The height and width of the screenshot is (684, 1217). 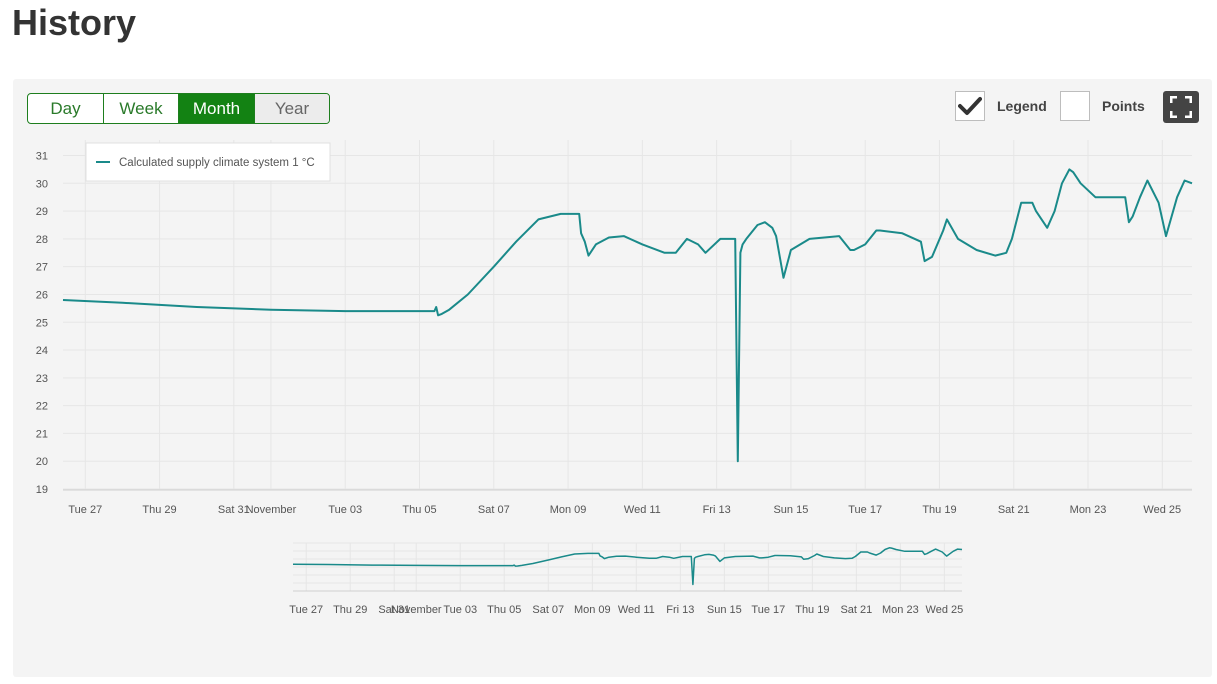 I want to click on x-tick-label: Mon 23, so click(x=1088, y=510).